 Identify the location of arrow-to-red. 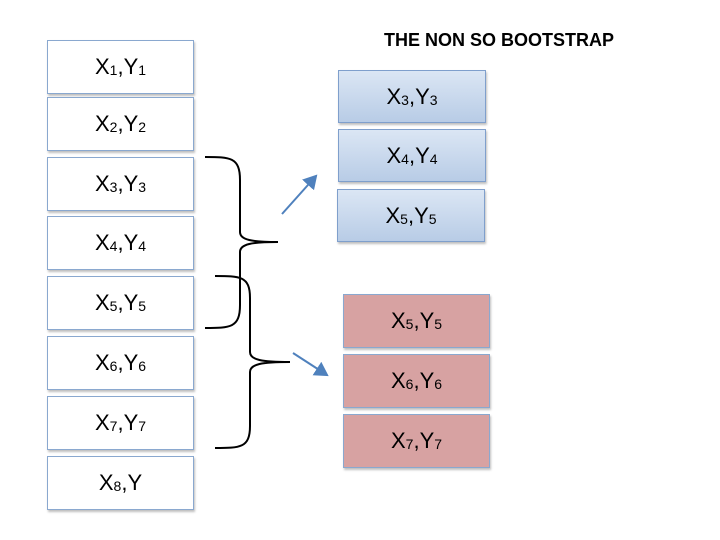
(310, 364).